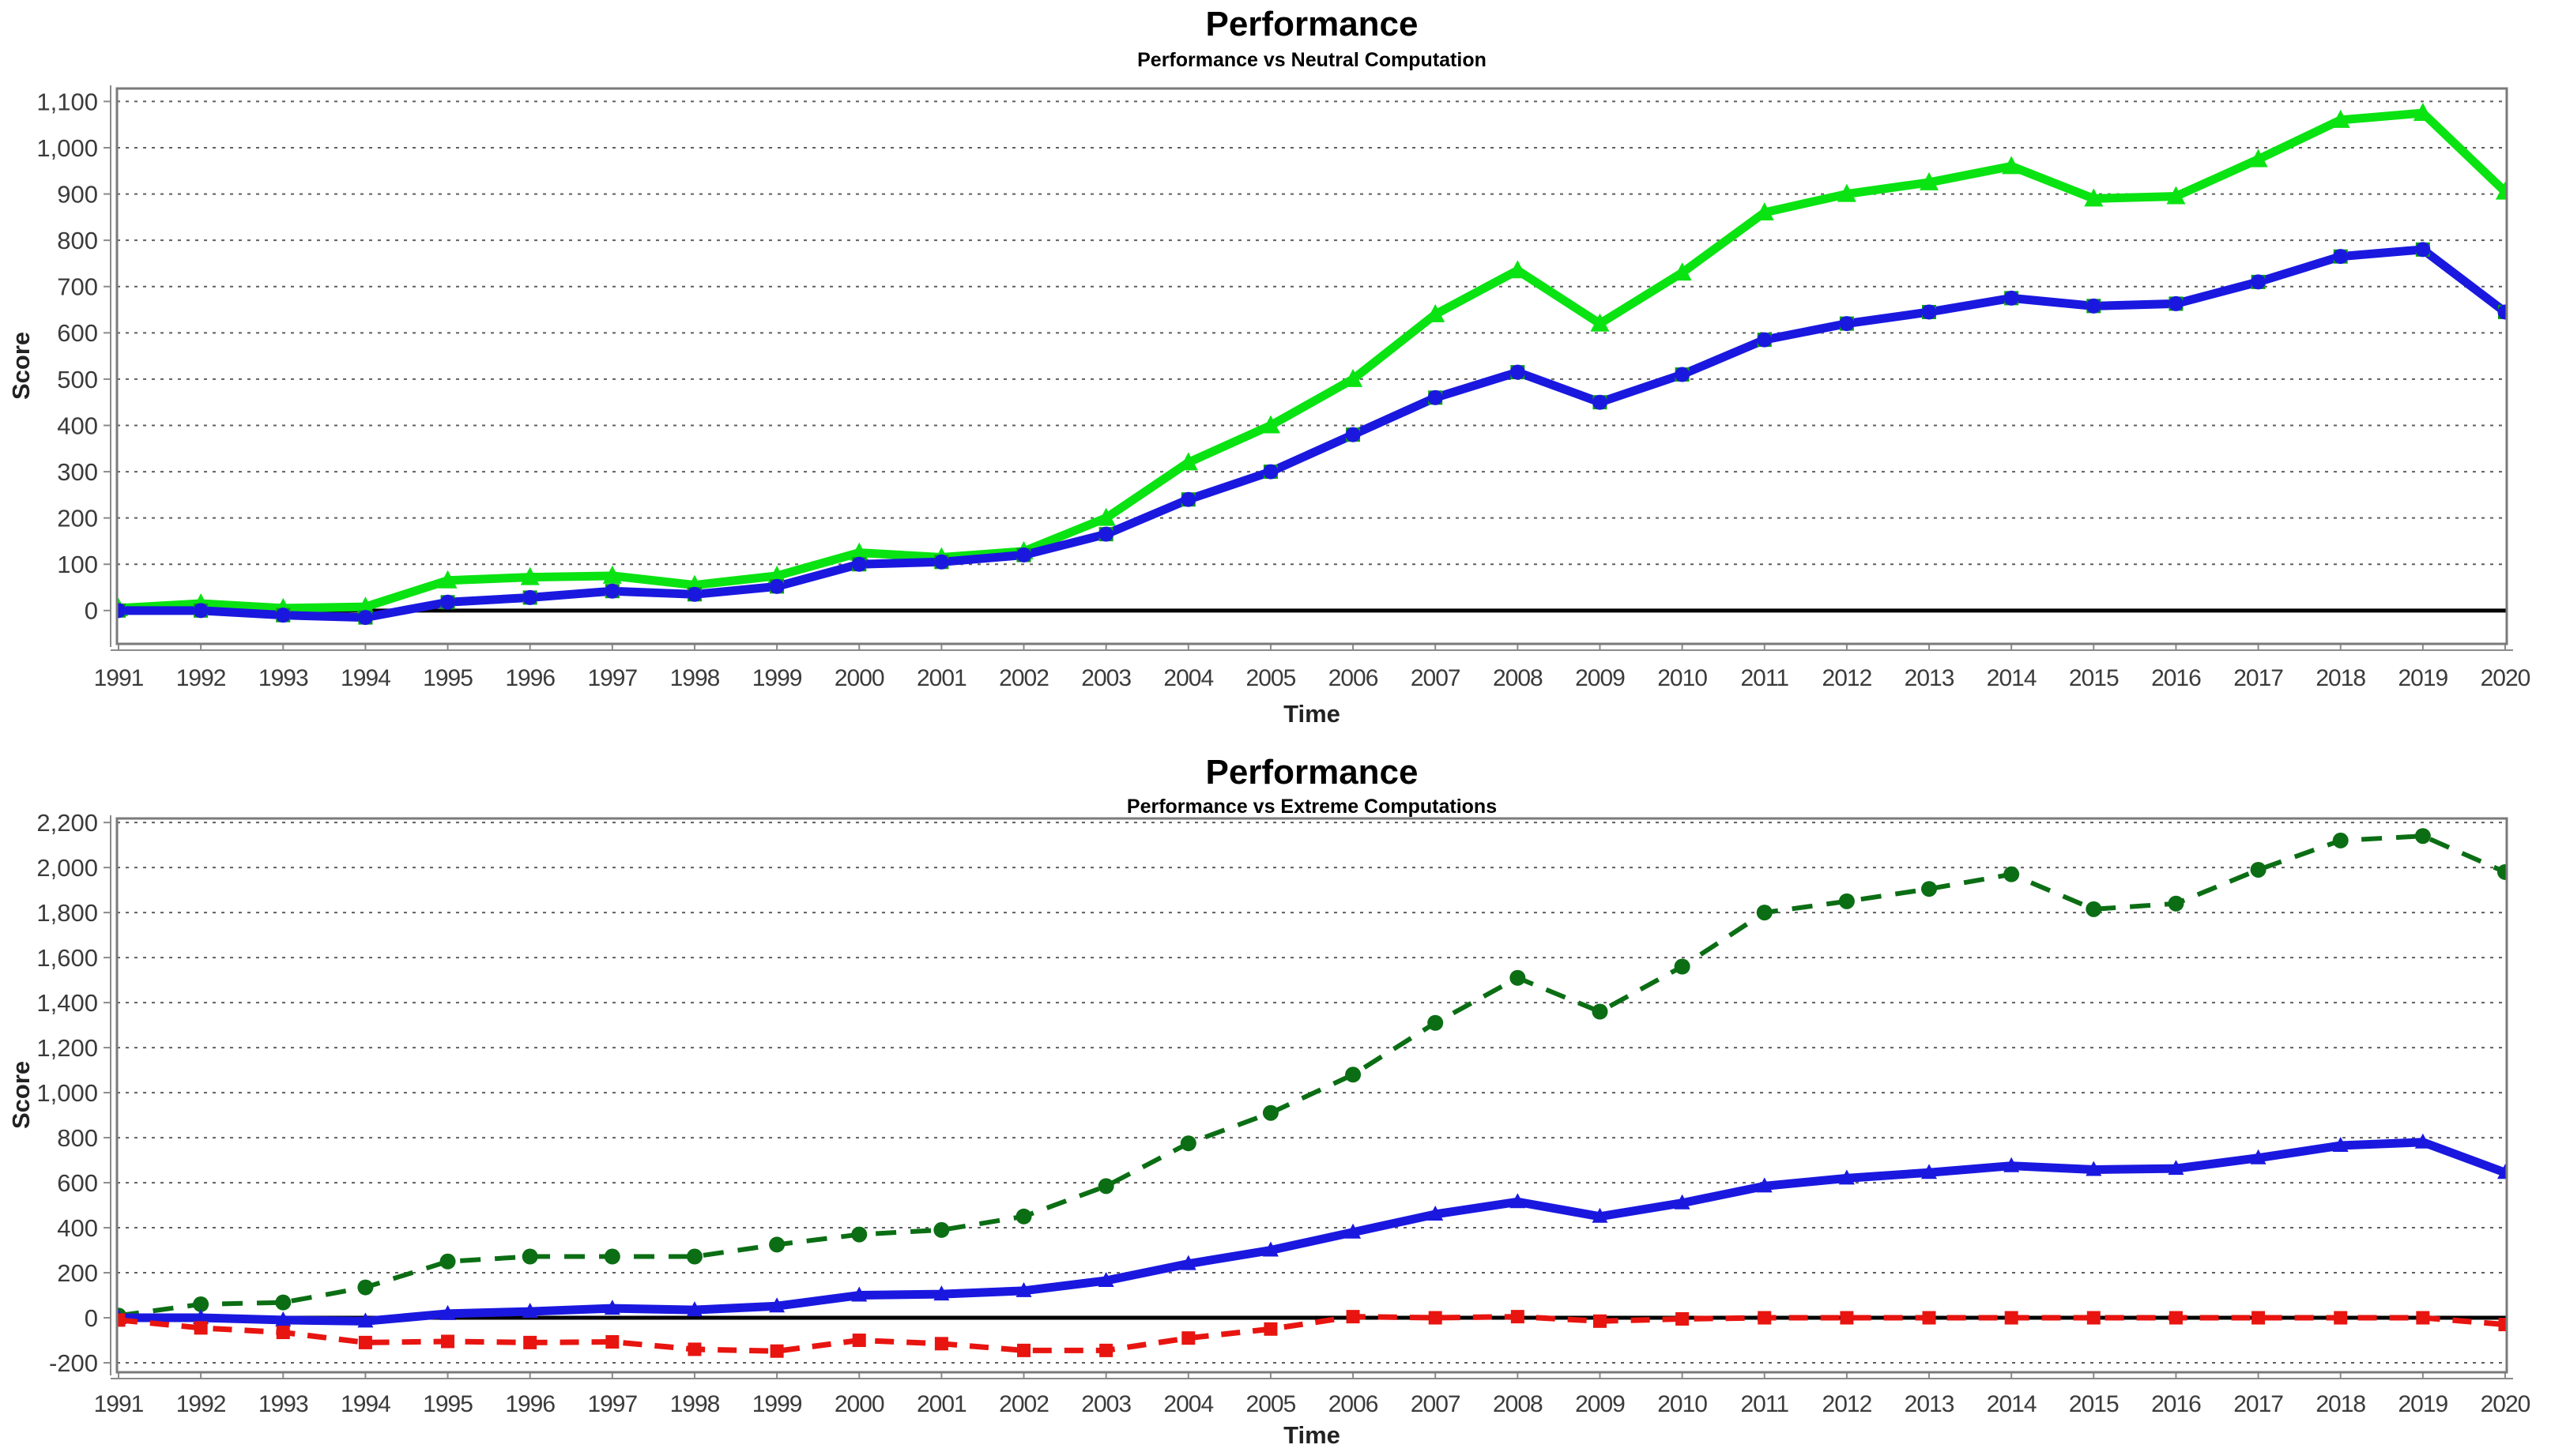 This screenshot has height=1456, width=2551. Describe the element at coordinates (67, 823) in the screenshot. I see `svg-text: 2,200` at that location.